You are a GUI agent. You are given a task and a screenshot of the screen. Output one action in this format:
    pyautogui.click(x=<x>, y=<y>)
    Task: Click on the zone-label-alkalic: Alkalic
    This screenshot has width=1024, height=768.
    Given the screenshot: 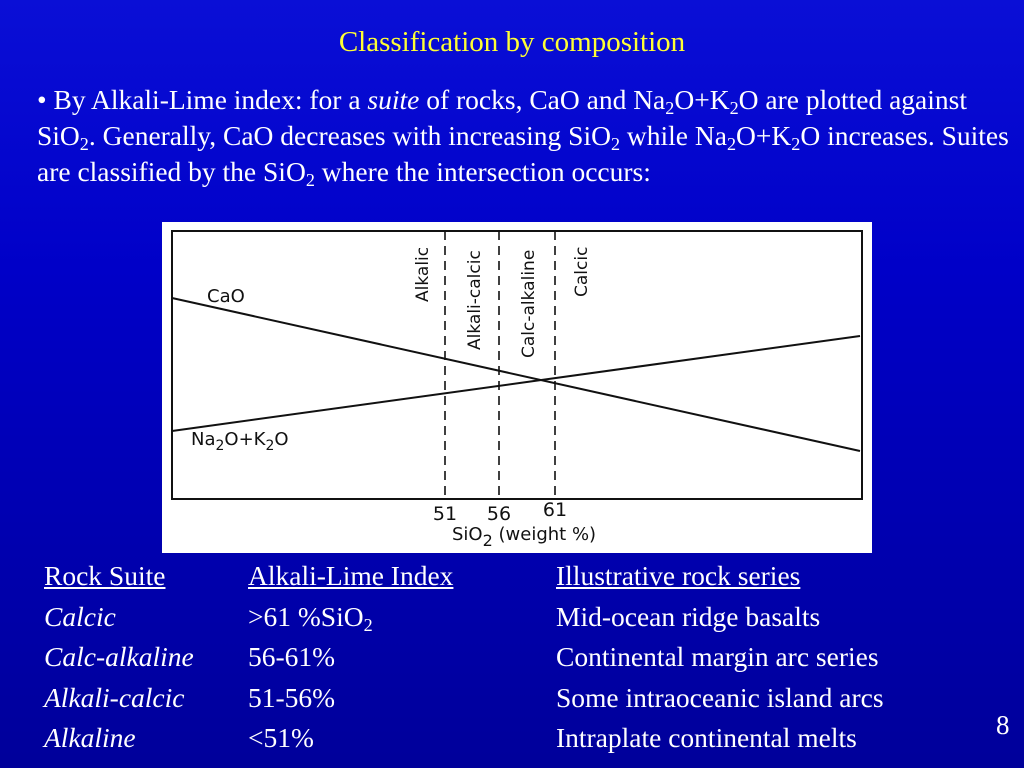 What is the action you would take?
    pyautogui.click(x=423, y=274)
    